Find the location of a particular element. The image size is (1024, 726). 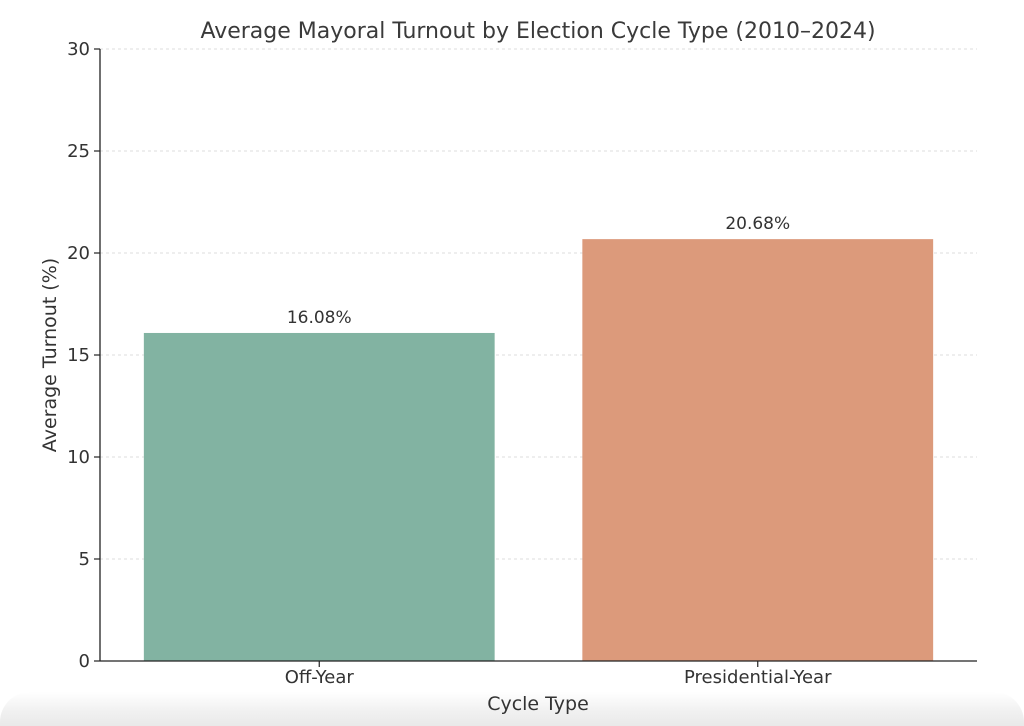

bar-value-label: 20.68% is located at coordinates (757, 224).